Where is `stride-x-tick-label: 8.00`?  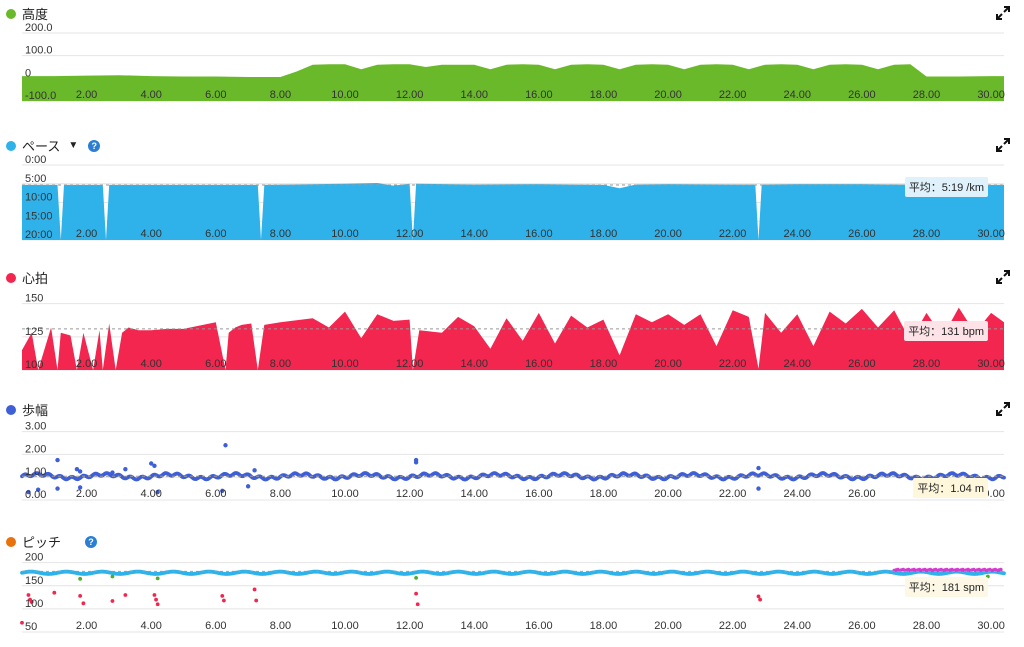
stride-x-tick-label: 8.00 is located at coordinates (280, 494).